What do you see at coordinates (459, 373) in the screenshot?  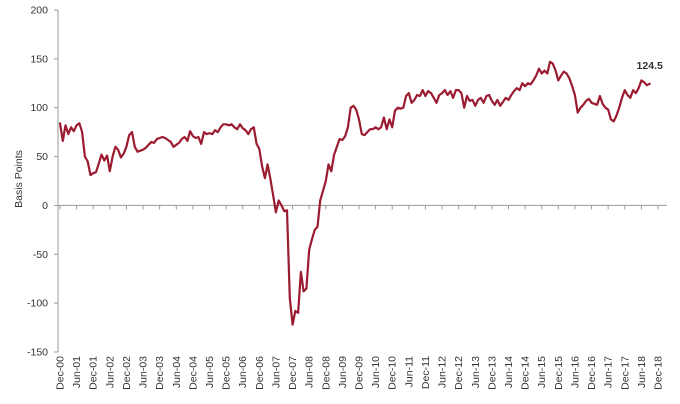 I see `x-tick-label: Dec-12` at bounding box center [459, 373].